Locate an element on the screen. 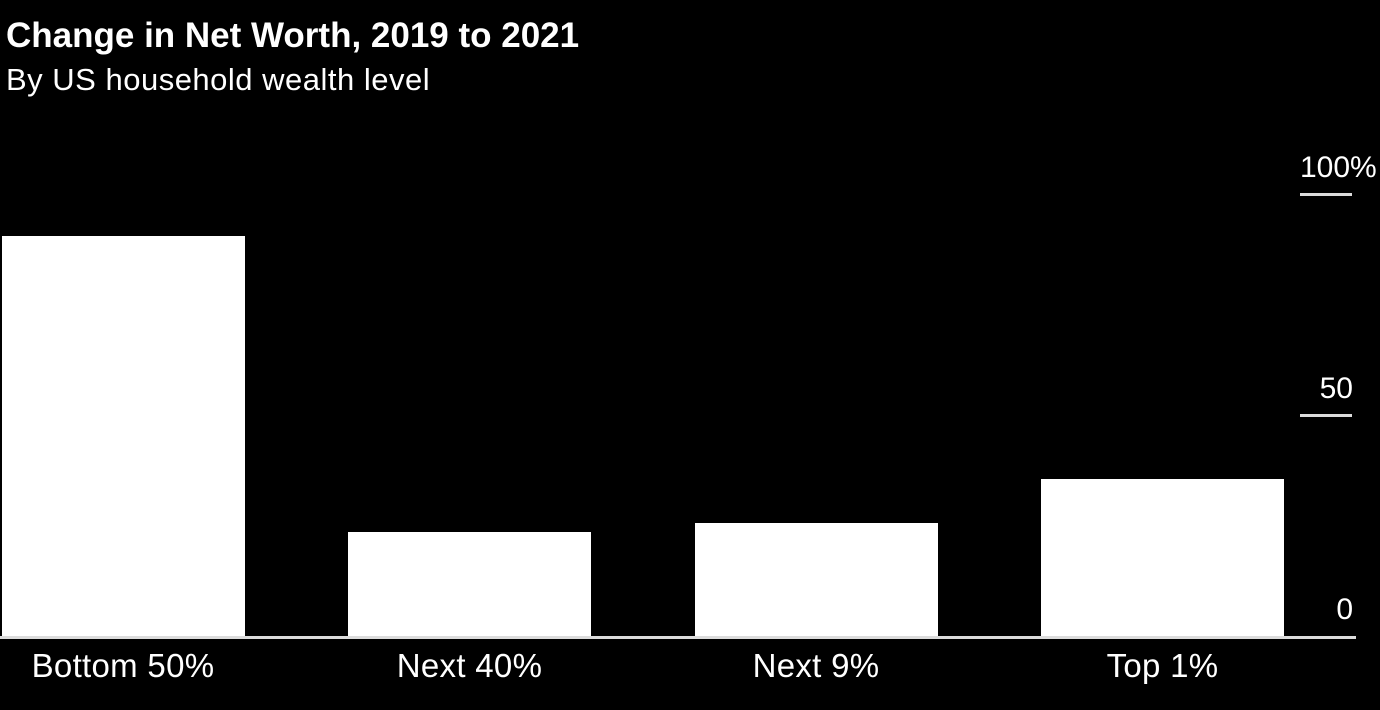 This screenshot has height=710, width=1380. chart-title: Change in Net Worth, 2019 to 2021 is located at coordinates (293, 35).